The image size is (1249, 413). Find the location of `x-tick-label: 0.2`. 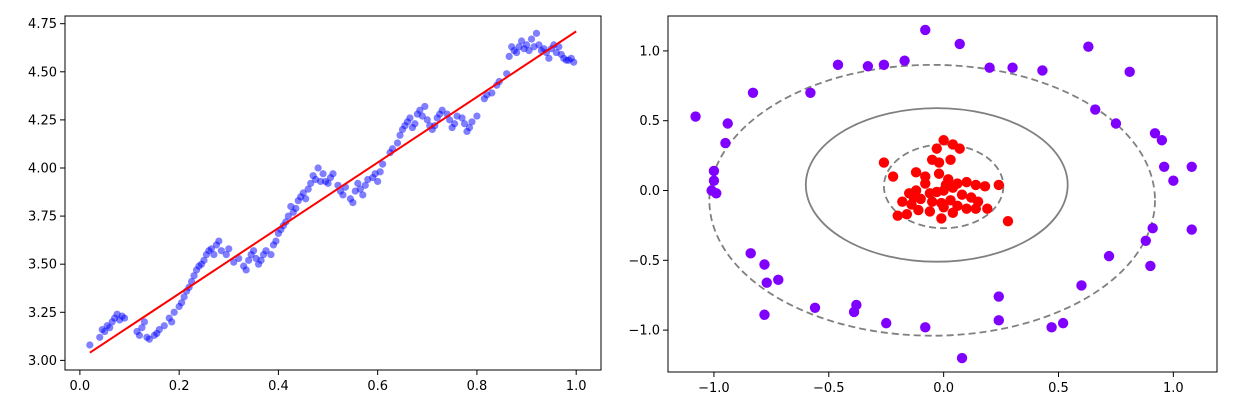

x-tick-label: 0.2 is located at coordinates (179, 386).